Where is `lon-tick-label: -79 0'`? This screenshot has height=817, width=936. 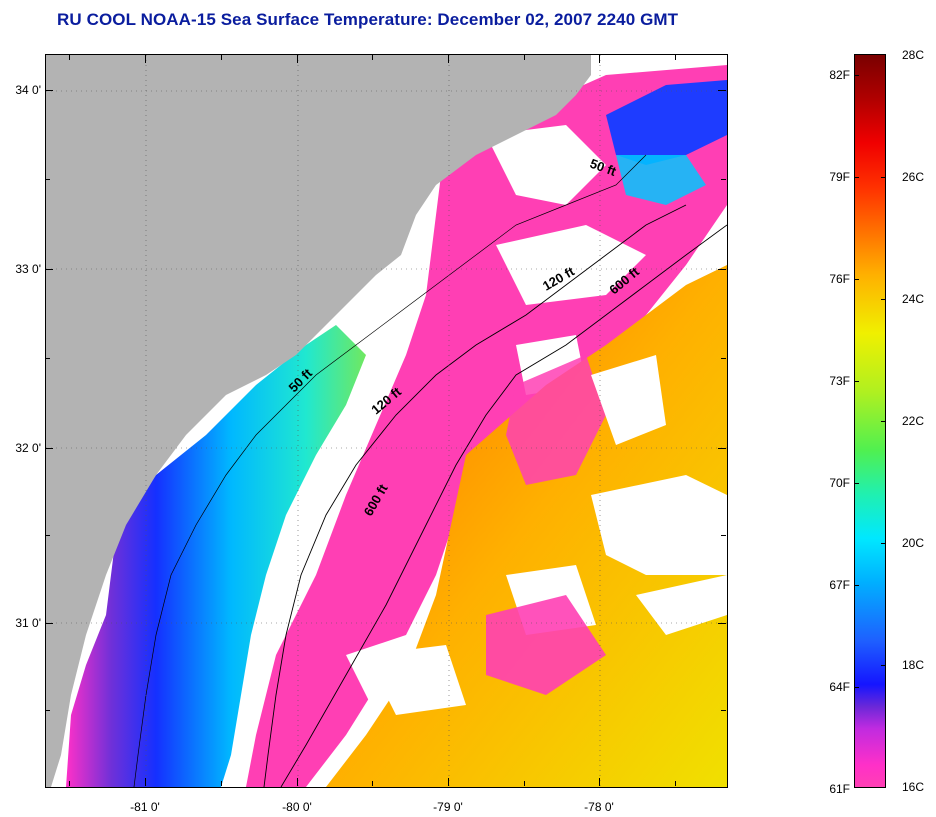 lon-tick-label: -79 0' is located at coordinates (448, 807).